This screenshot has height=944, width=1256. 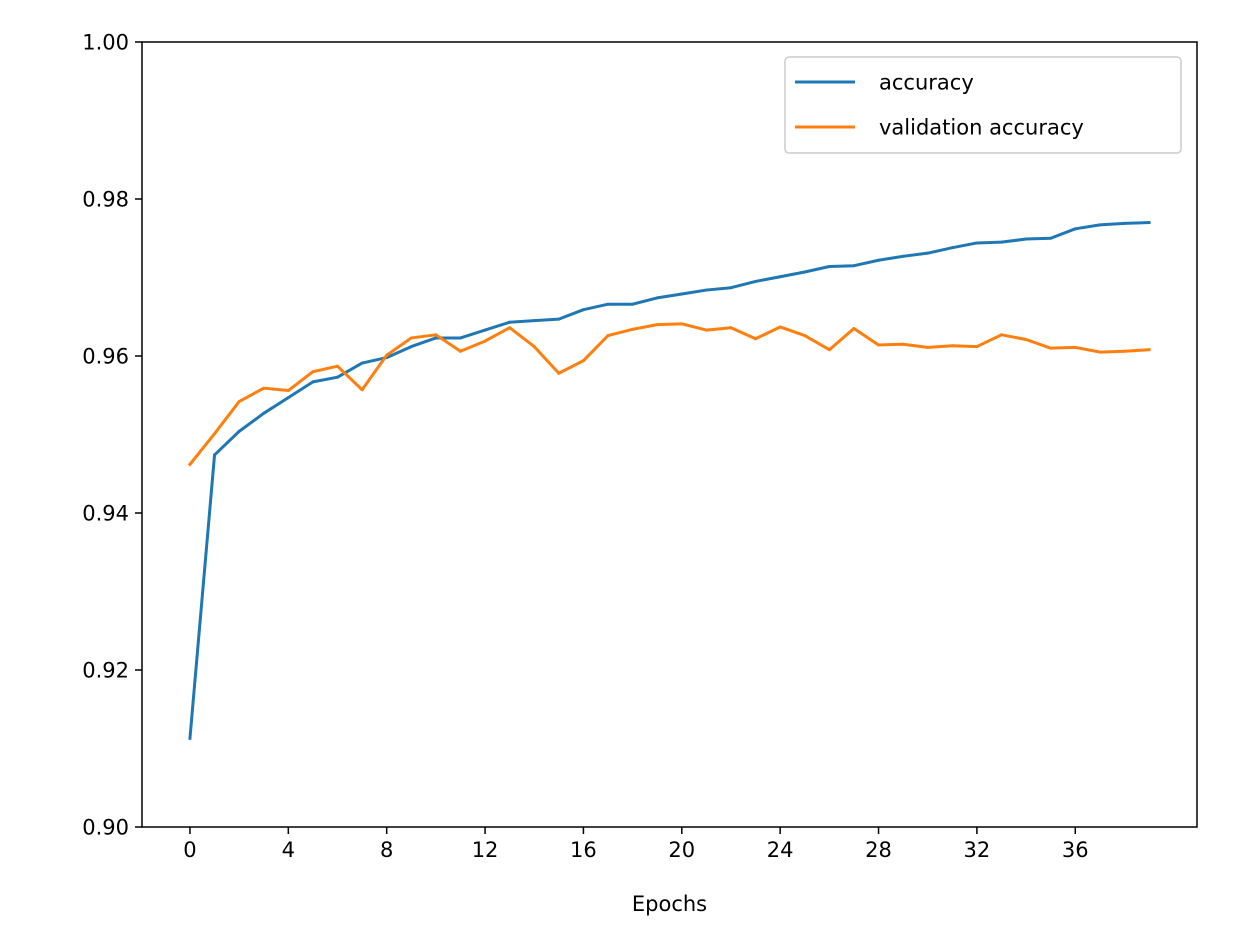 What do you see at coordinates (485, 850) in the screenshot?
I see `x-tick-label: 12` at bounding box center [485, 850].